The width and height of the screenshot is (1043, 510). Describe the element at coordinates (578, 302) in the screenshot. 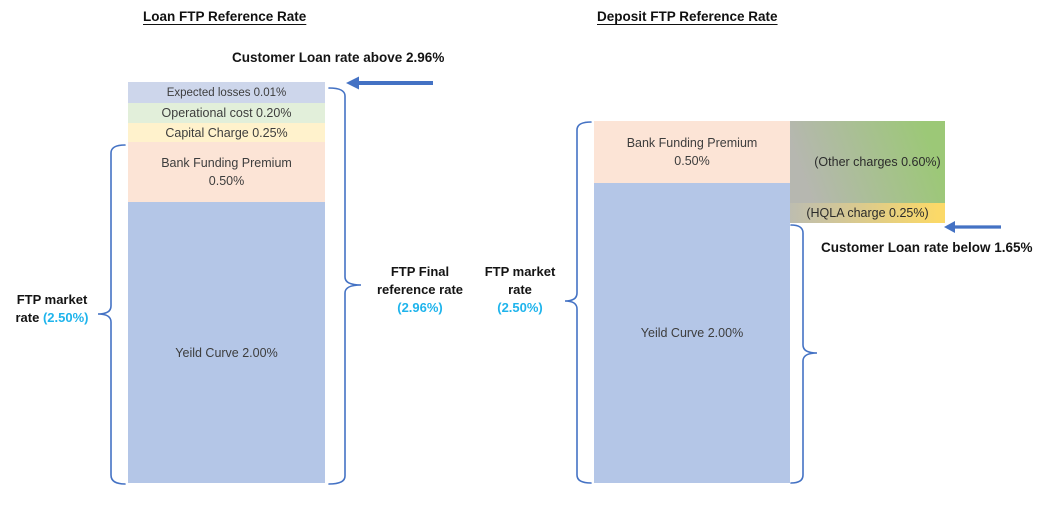

I see `deposit-market-rate-brace` at that location.